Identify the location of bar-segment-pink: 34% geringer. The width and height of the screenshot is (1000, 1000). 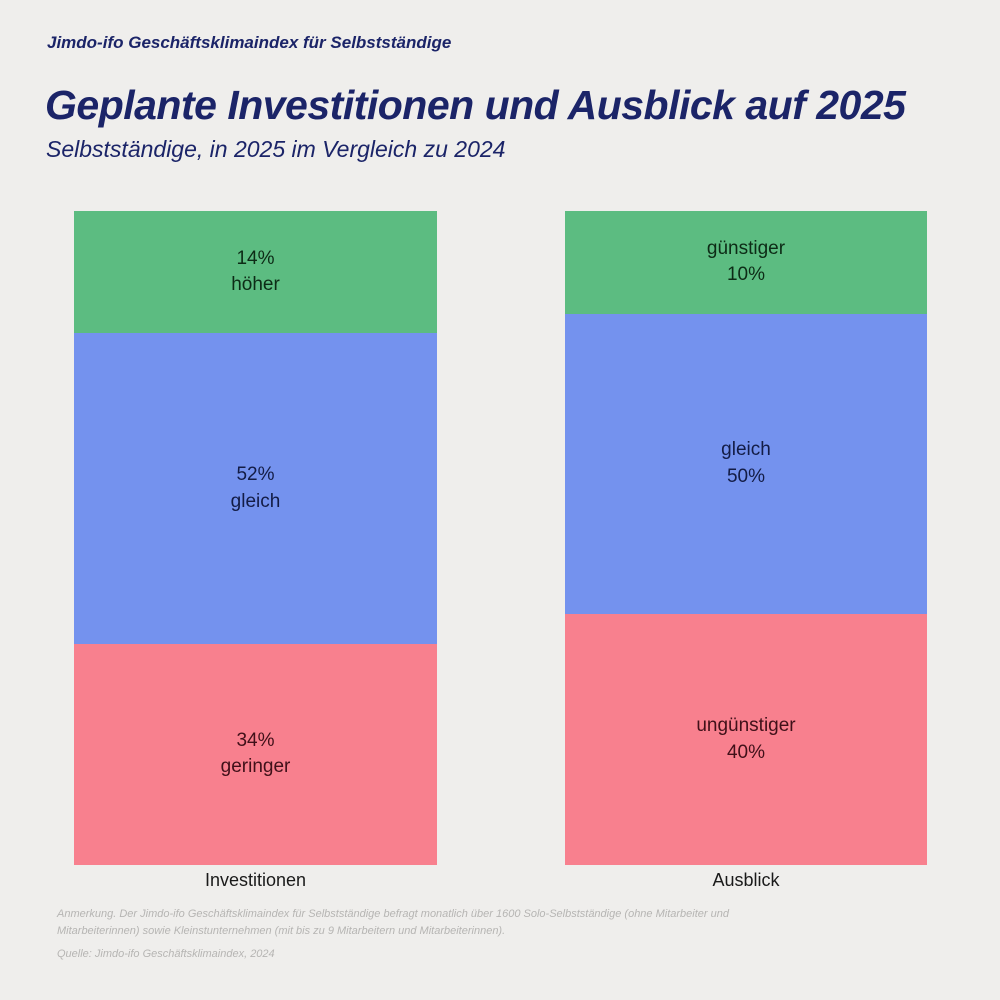
(255, 754).